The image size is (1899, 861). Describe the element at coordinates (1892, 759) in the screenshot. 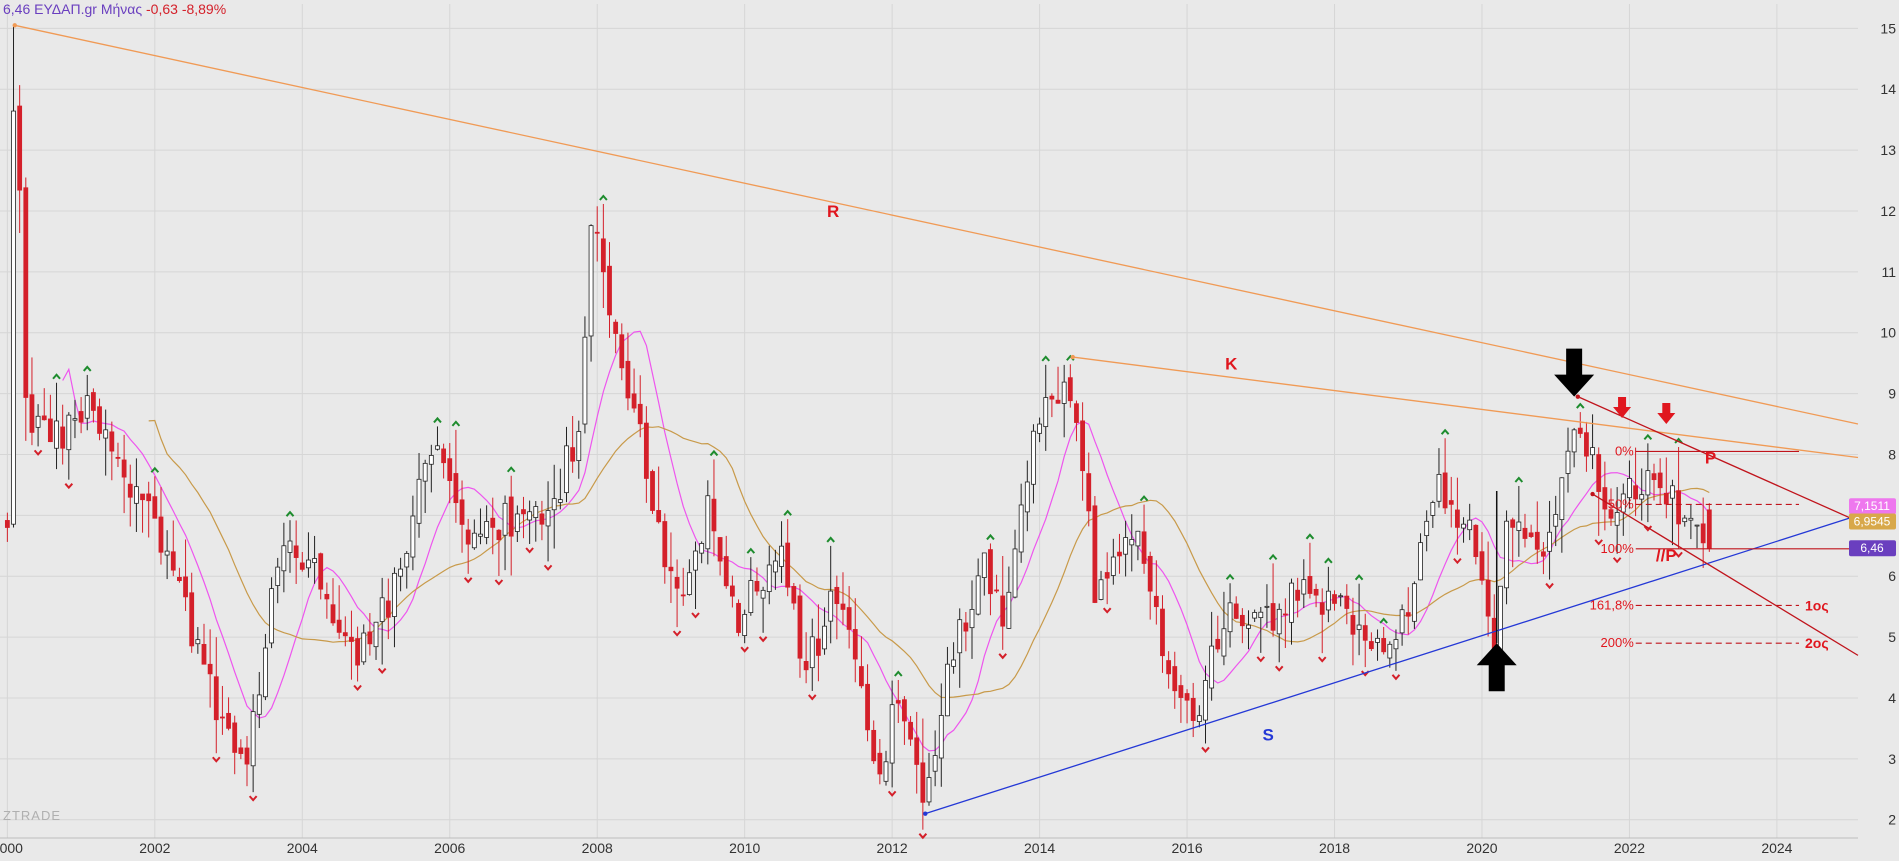

I see `y-tick-label: 3` at that location.